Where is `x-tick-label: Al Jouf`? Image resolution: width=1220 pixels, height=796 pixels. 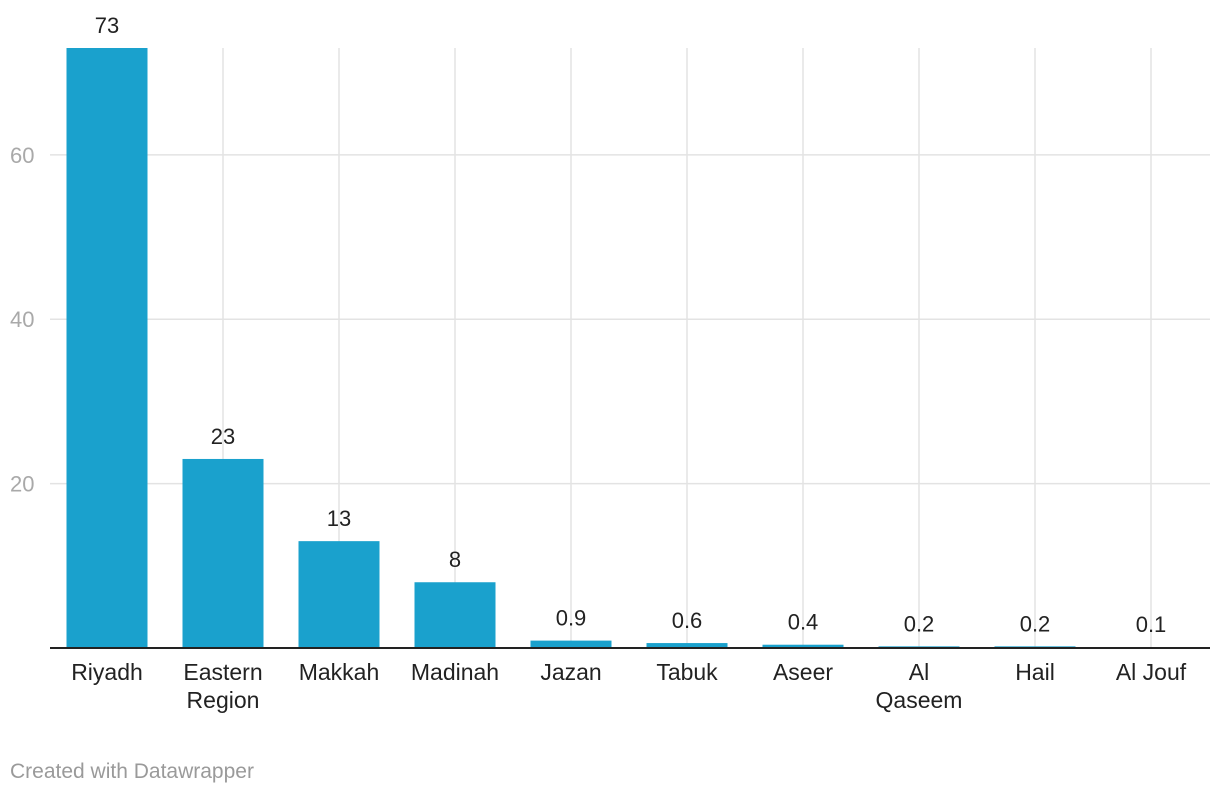 x-tick-label: Al Jouf is located at coordinates (1151, 672).